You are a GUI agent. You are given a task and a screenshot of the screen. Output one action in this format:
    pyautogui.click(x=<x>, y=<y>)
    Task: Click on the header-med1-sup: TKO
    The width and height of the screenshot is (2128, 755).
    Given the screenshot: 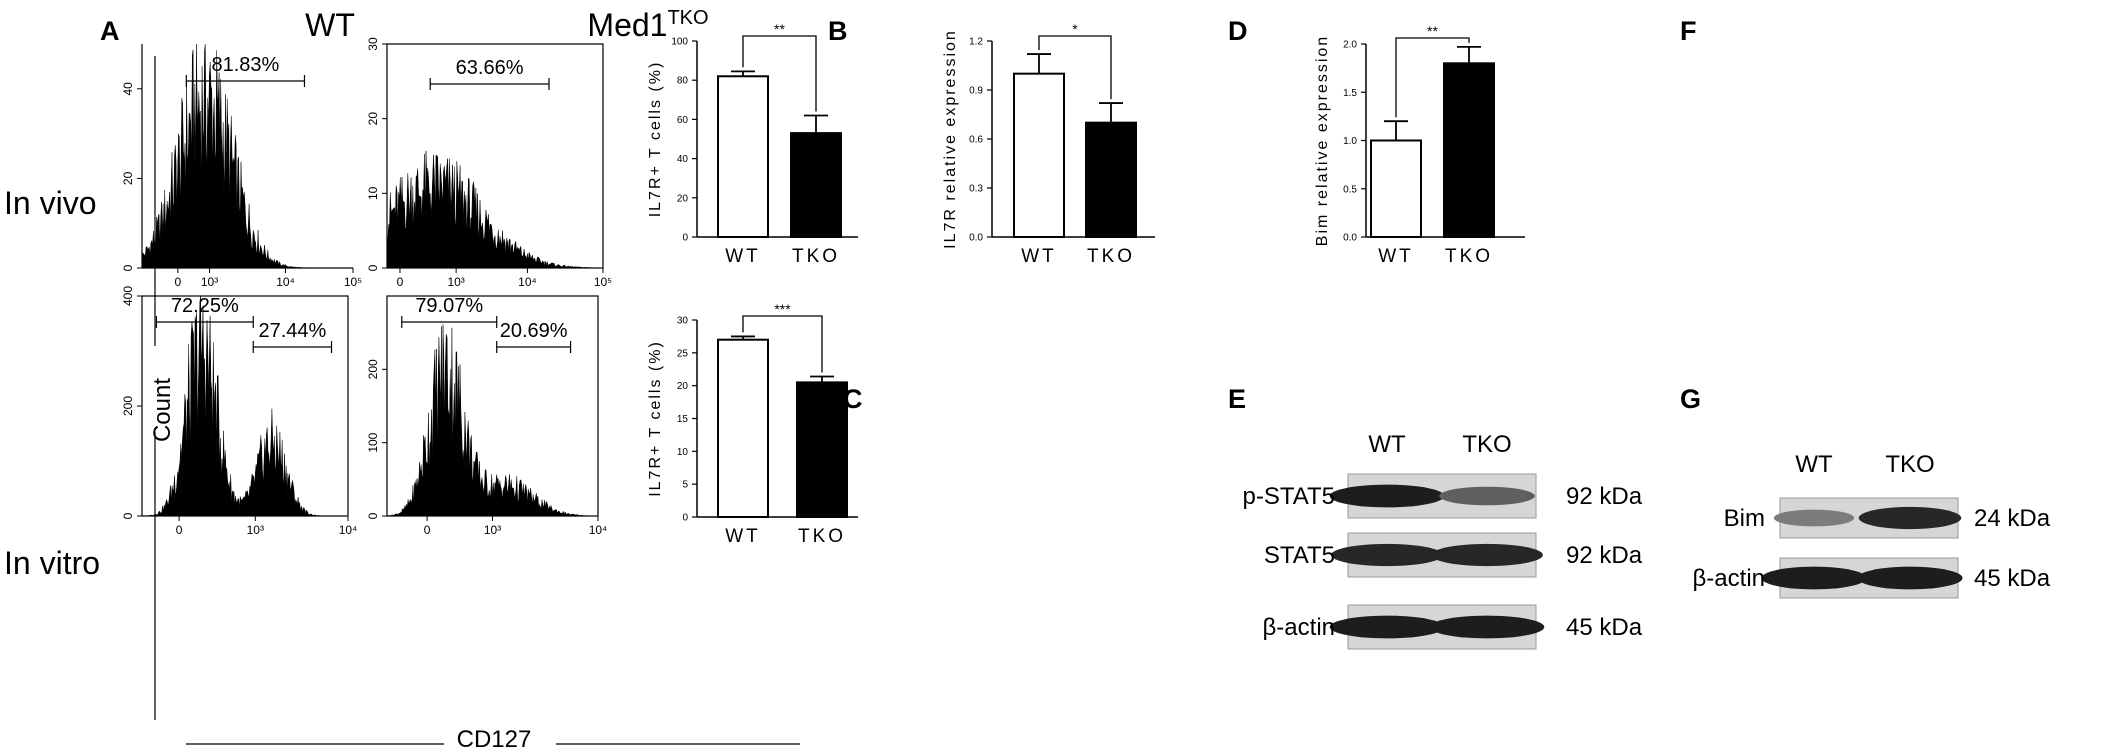 What is the action you would take?
    pyautogui.click(x=687, y=18)
    